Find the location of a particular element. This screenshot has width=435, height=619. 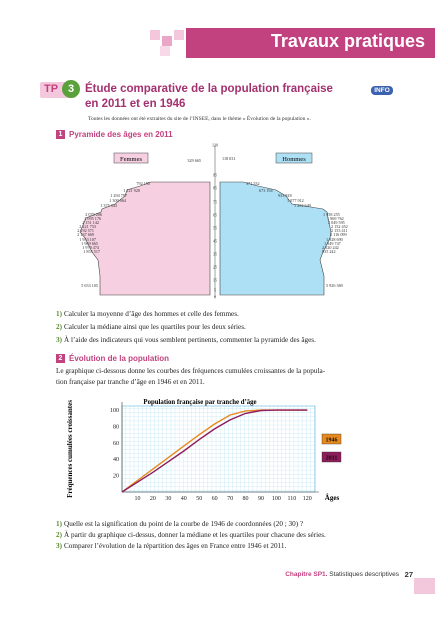

men-value-label: 2 152 452 is located at coordinates (339, 226).